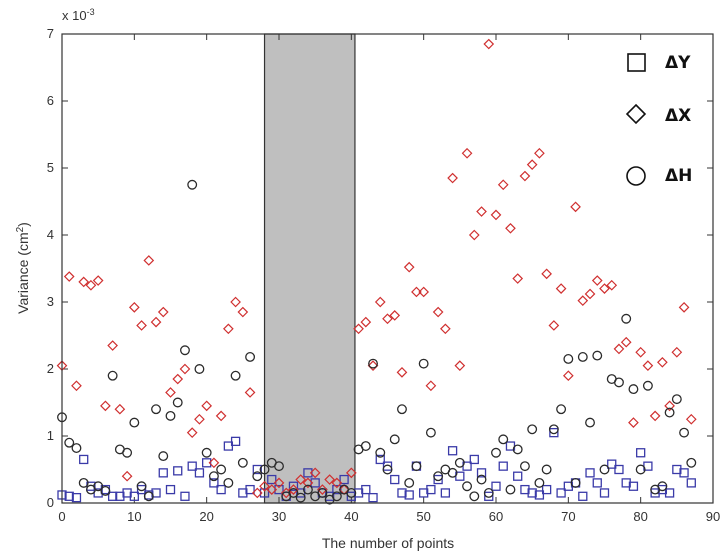  What do you see at coordinates (61, 516) in the screenshot?
I see `x-tick-label: 0` at bounding box center [61, 516].